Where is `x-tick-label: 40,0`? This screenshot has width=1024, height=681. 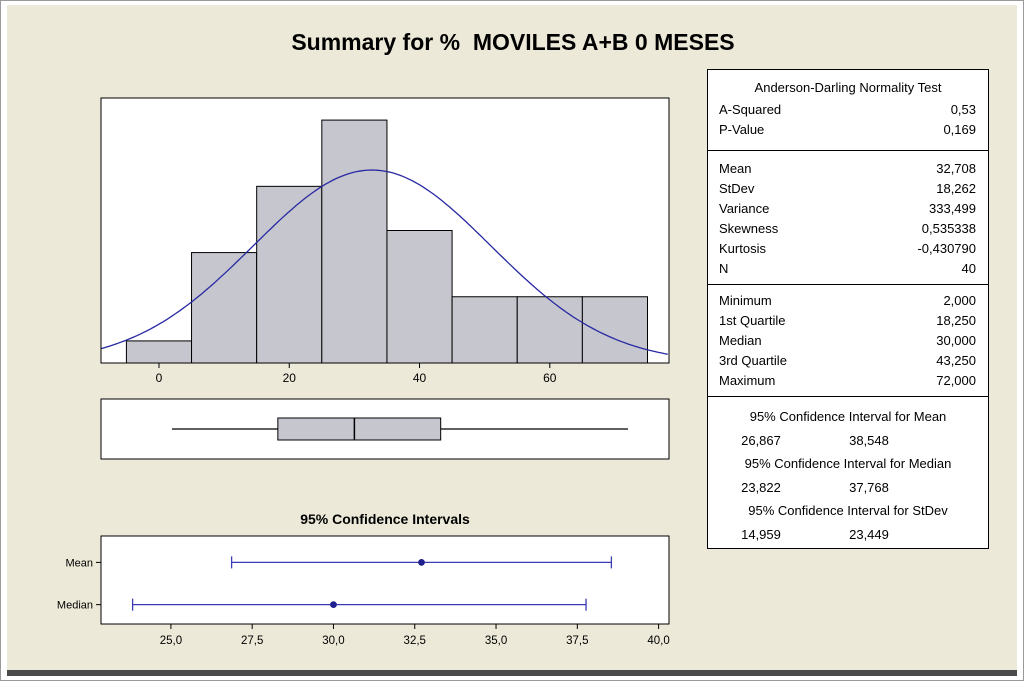 x-tick-label: 40,0 is located at coordinates (658, 641).